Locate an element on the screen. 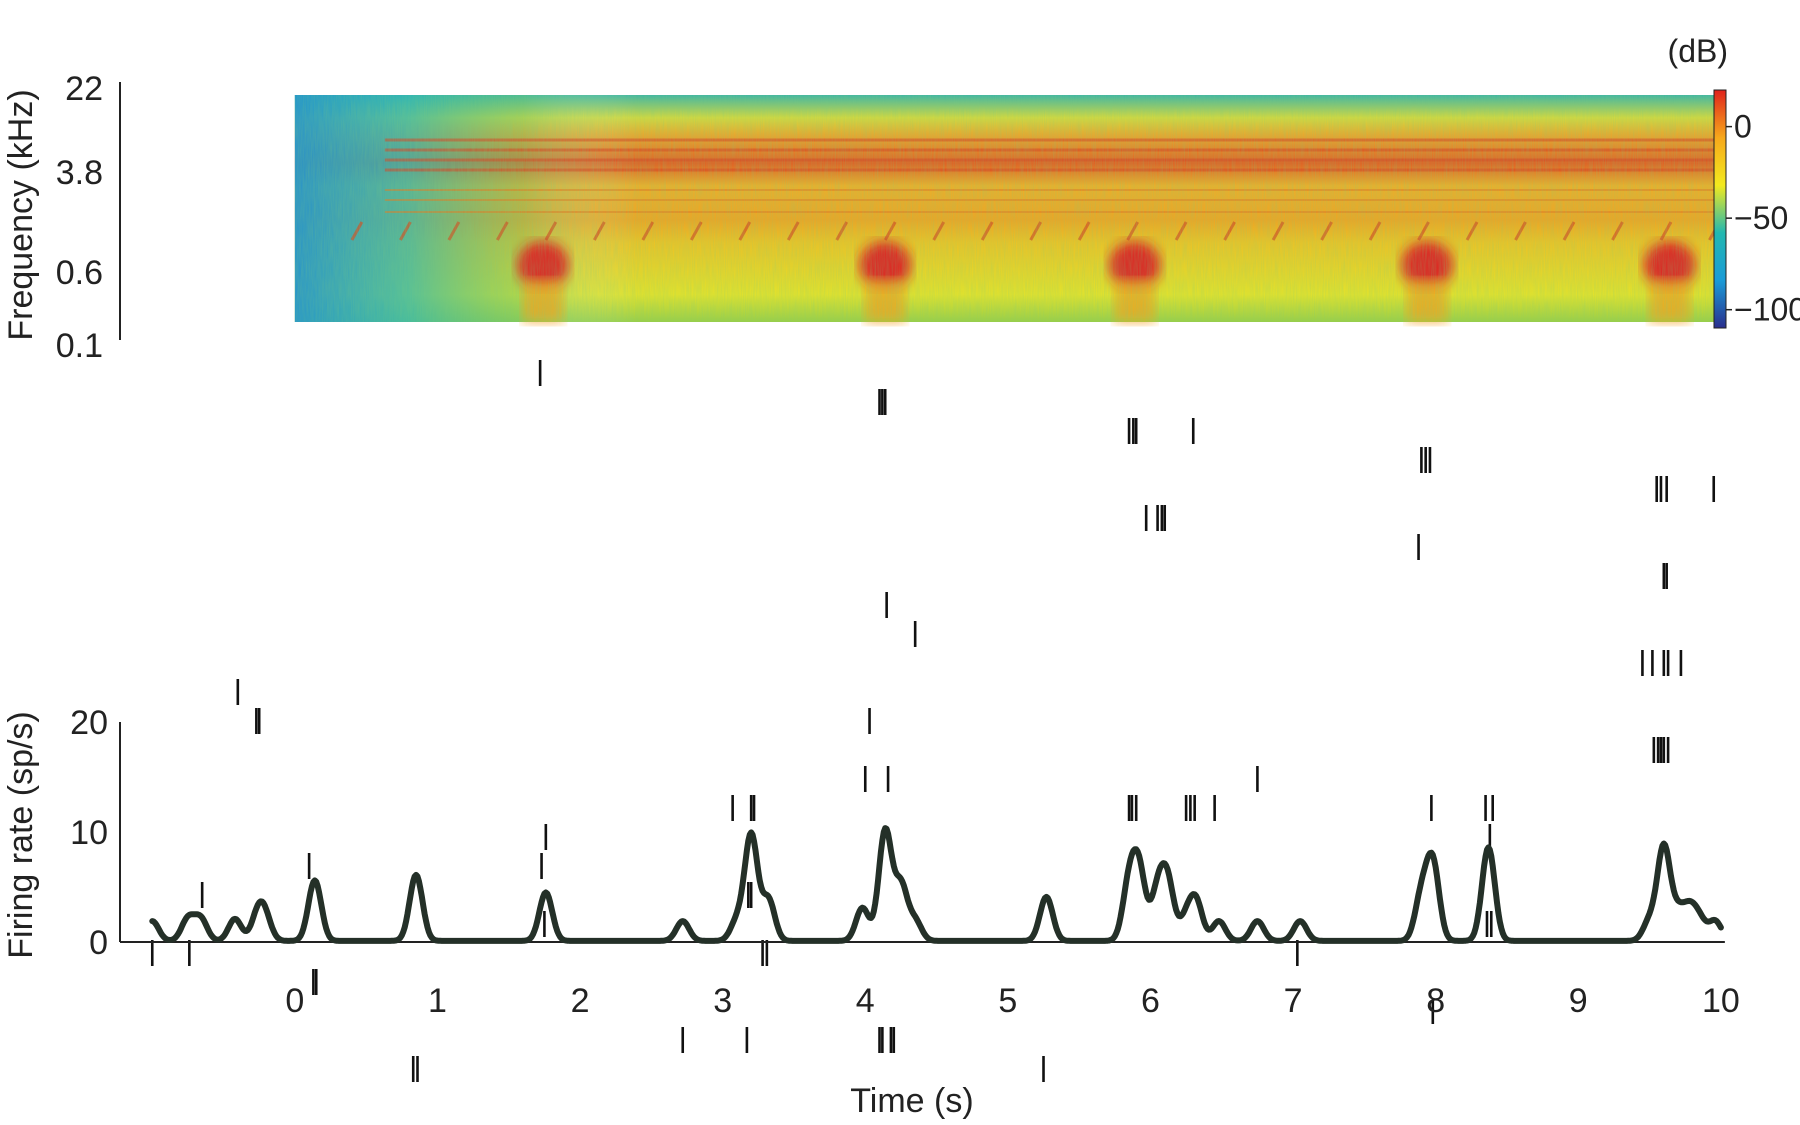 This screenshot has height=1125, width=1800. time-x-ticks: 0 1 2 3 4 5 6 7 8 9 10 is located at coordinates (1012, 1001).